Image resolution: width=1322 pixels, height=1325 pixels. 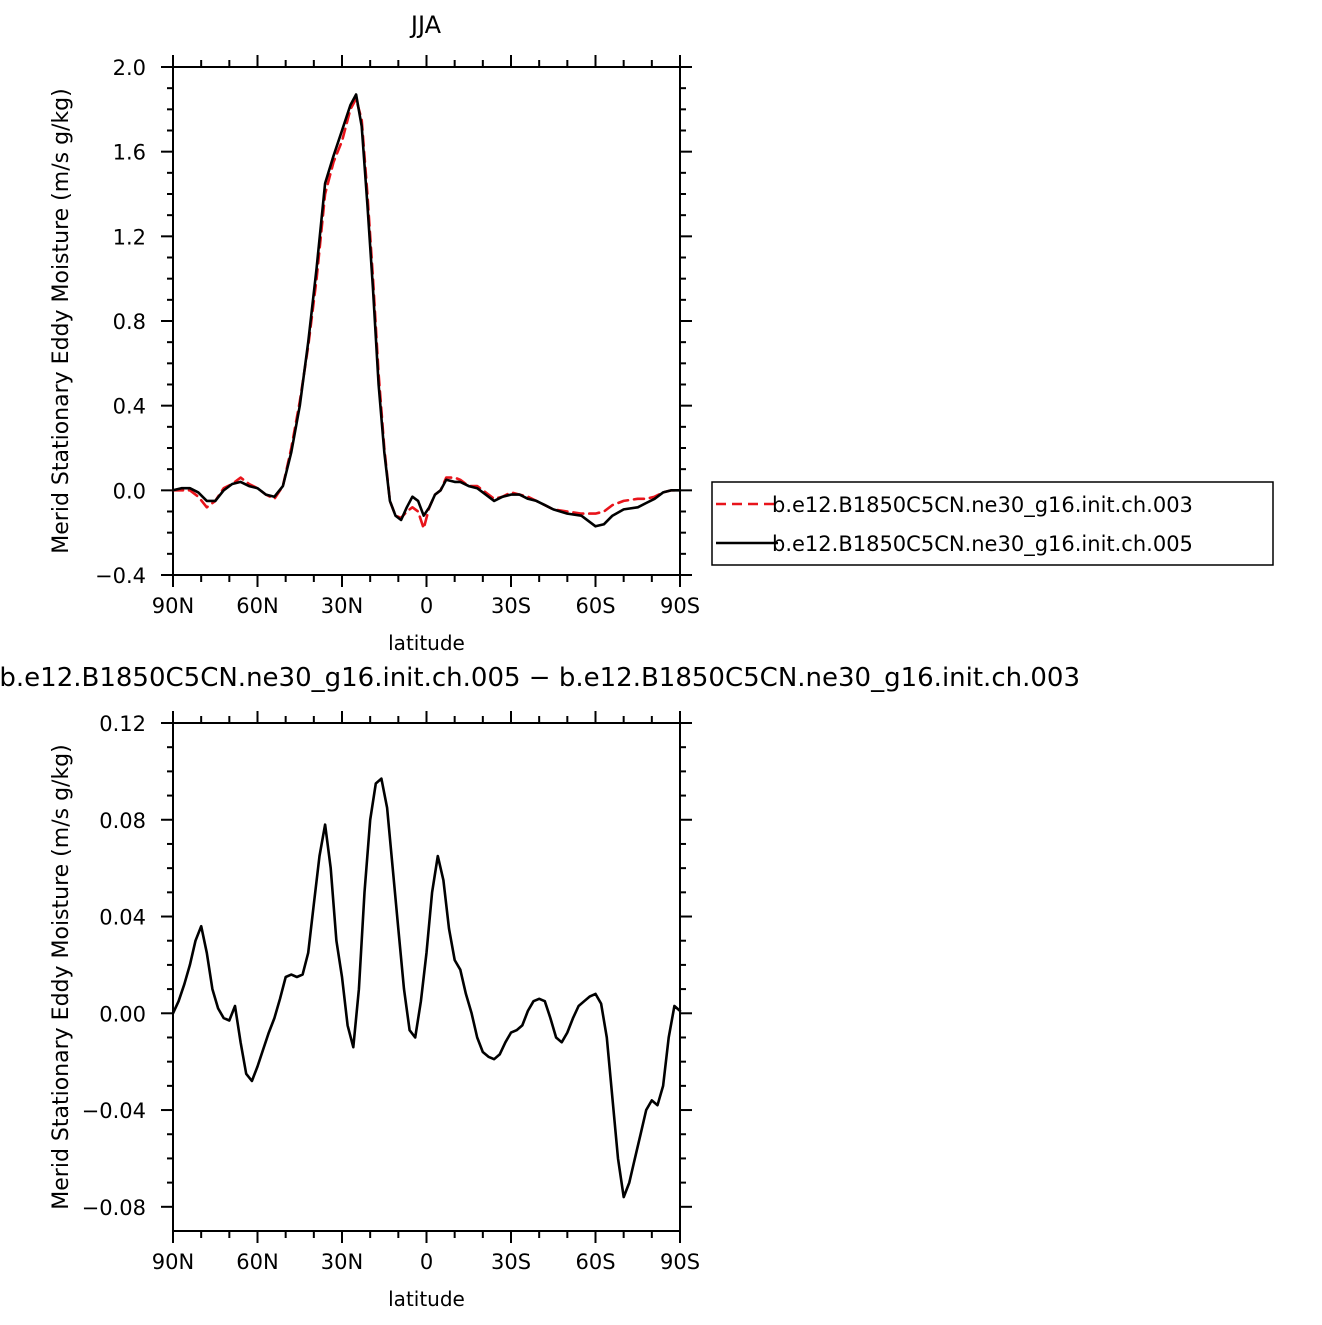 I want to click on y-tick-label: −0.08, so click(x=114, y=1208).